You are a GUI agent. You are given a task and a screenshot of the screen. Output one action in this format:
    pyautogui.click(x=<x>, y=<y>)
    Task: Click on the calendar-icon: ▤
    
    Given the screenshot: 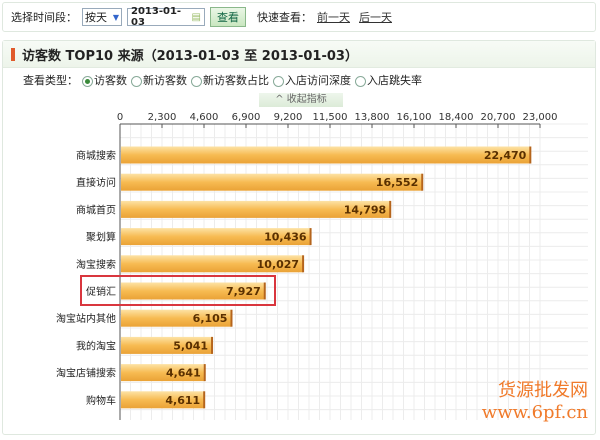 What is the action you would take?
    pyautogui.click(x=196, y=17)
    